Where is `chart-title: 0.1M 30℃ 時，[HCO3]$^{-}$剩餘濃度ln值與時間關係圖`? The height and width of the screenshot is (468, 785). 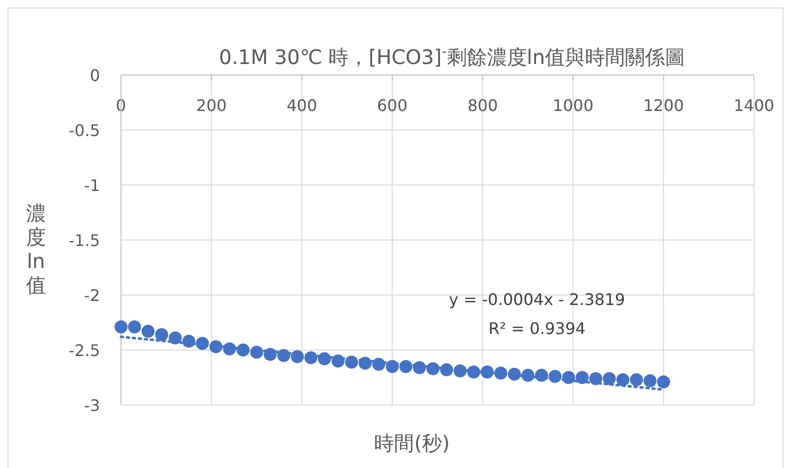
chart-title: 0.1M 30℃ 時，[HCO3]$^{-}$剩餘濃度ln值與時間關係圖 is located at coordinates (452, 56).